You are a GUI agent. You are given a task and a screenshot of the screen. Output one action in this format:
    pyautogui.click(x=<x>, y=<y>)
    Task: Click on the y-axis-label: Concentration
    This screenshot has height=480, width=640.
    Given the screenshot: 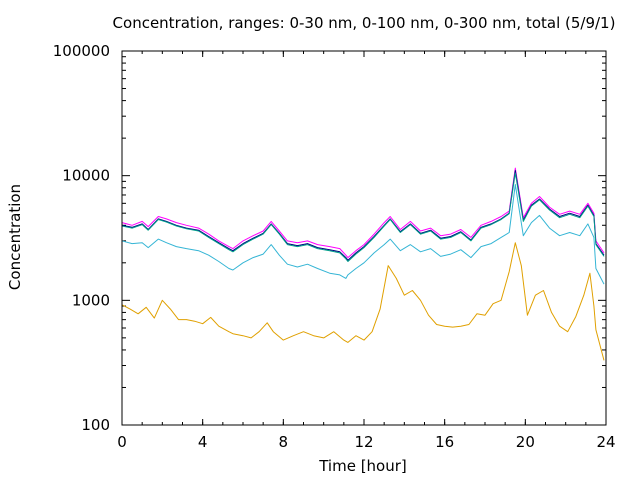 What is the action you would take?
    pyautogui.click(x=15, y=237)
    